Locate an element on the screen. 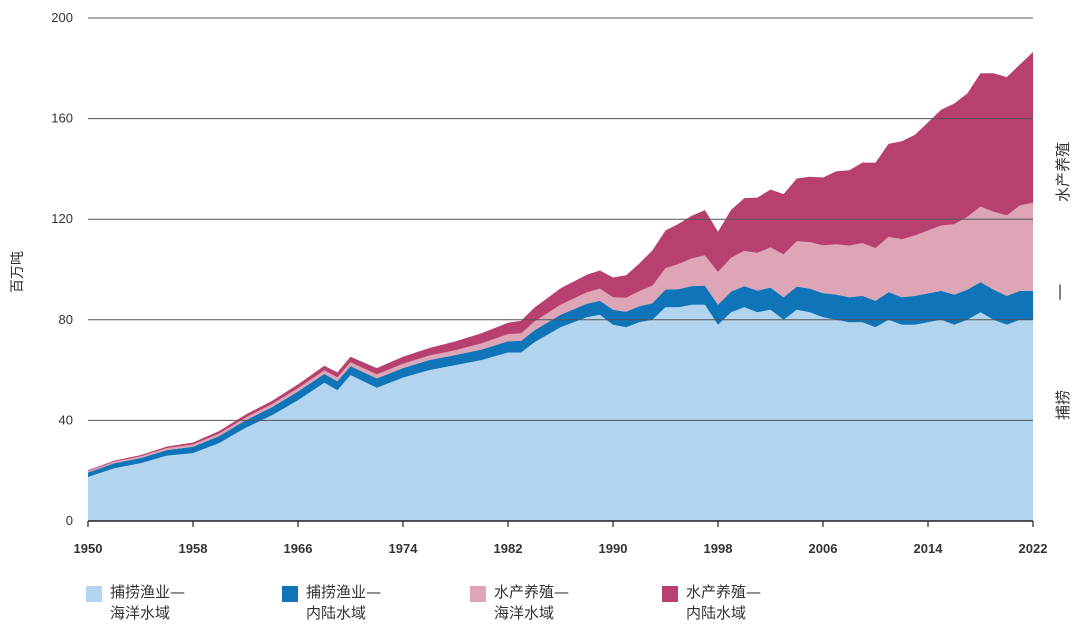 This screenshot has width=1080, height=635. legend-item-capture-inland: 捕捞渔业— 内陆水域 is located at coordinates (331, 603).